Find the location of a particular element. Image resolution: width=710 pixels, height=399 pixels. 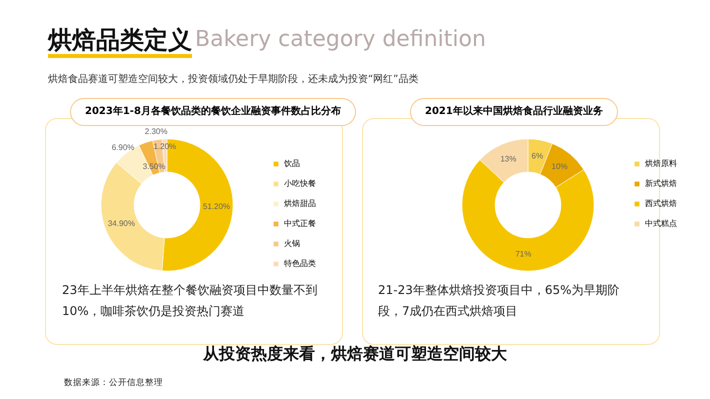

data-label: 2.30% is located at coordinates (156, 131).